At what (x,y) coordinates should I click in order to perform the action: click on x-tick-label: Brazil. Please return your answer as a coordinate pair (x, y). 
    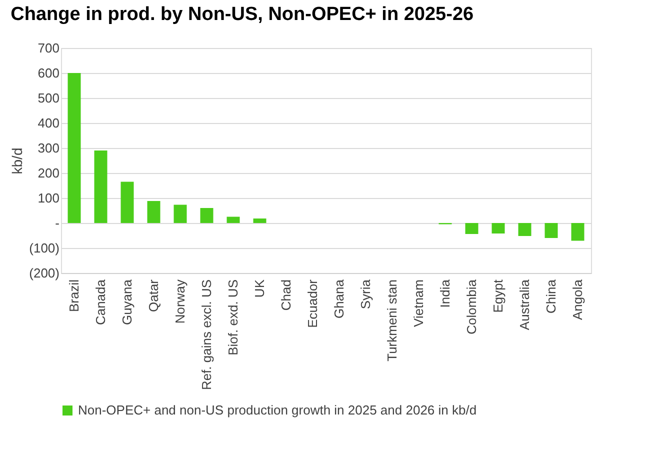
    Looking at the image, I should click on (74, 295).